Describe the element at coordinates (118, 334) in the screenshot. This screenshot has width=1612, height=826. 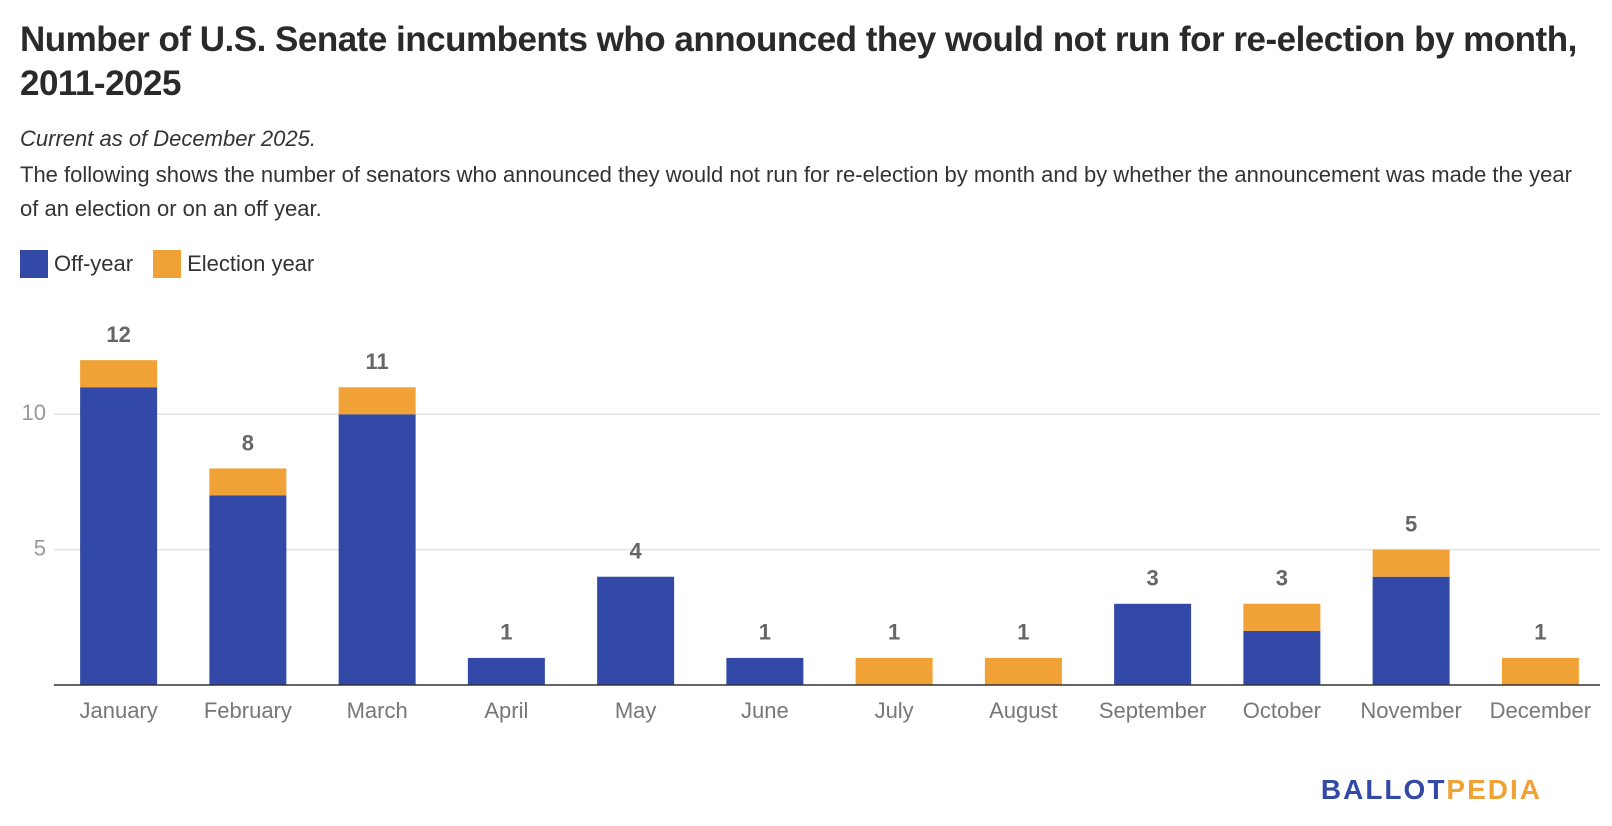
I see `total-label: 12` at that location.